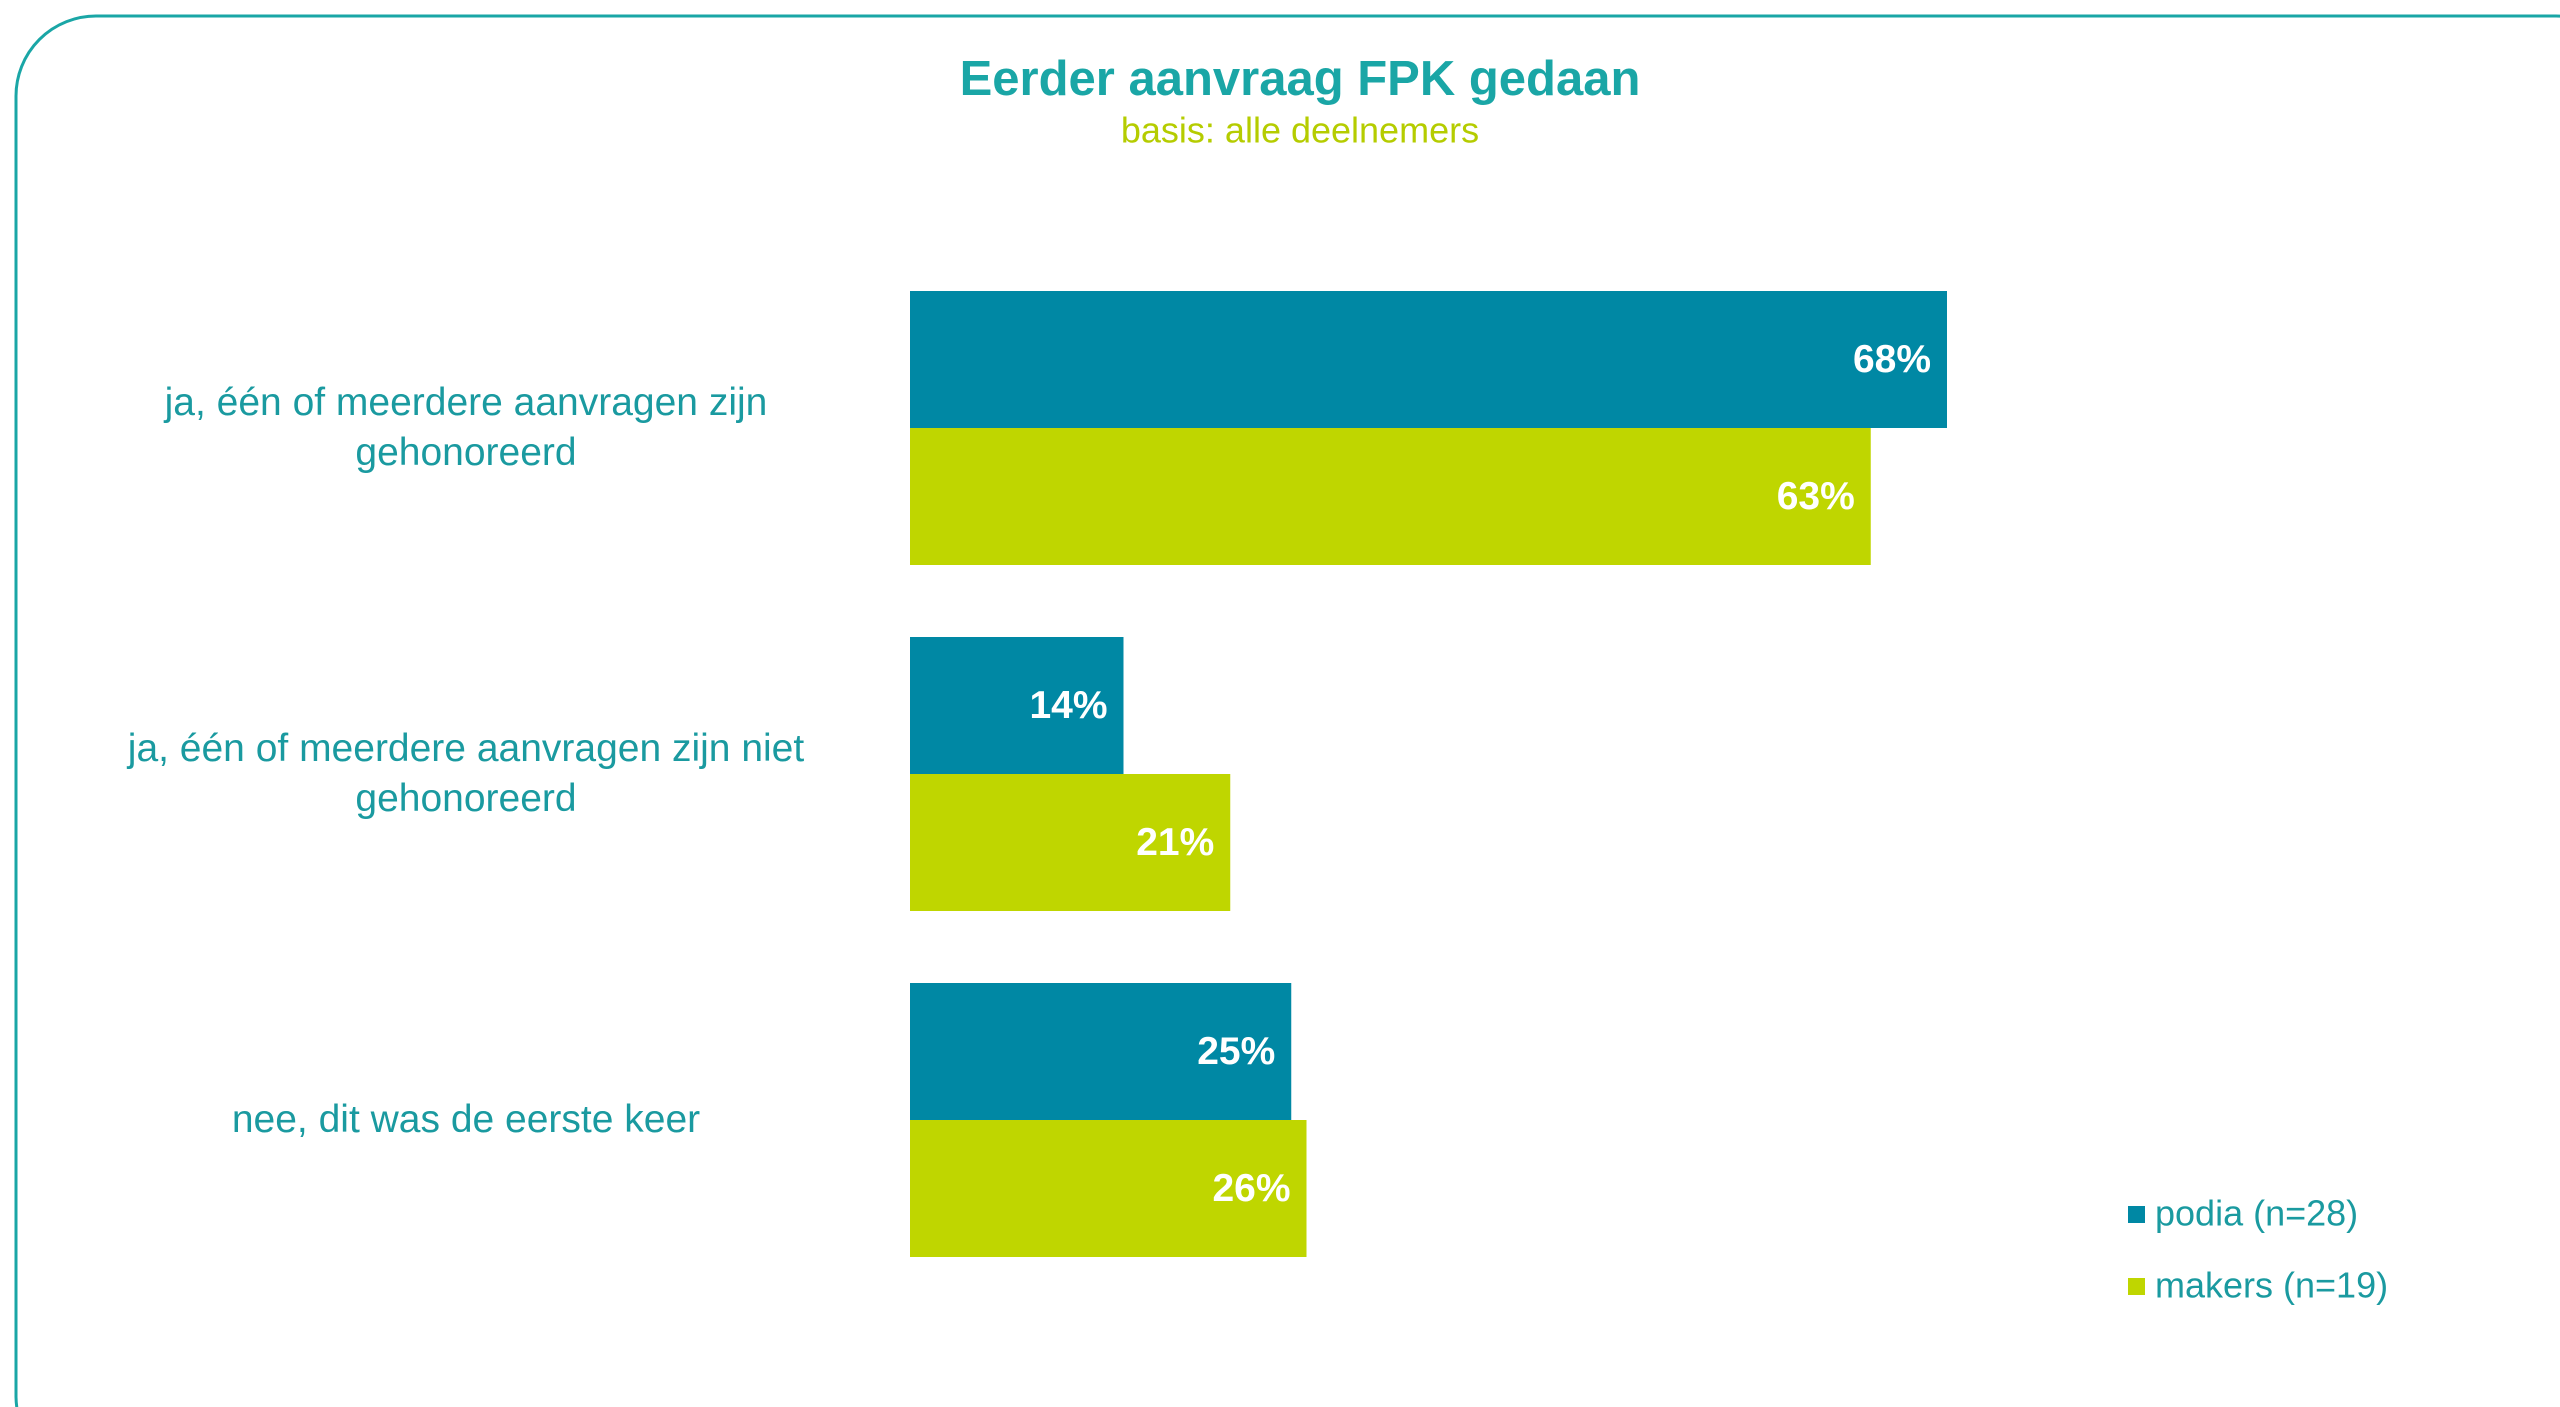  I want to click on chart-subtitle: basis: alle deelnemers, so click(1300, 130).